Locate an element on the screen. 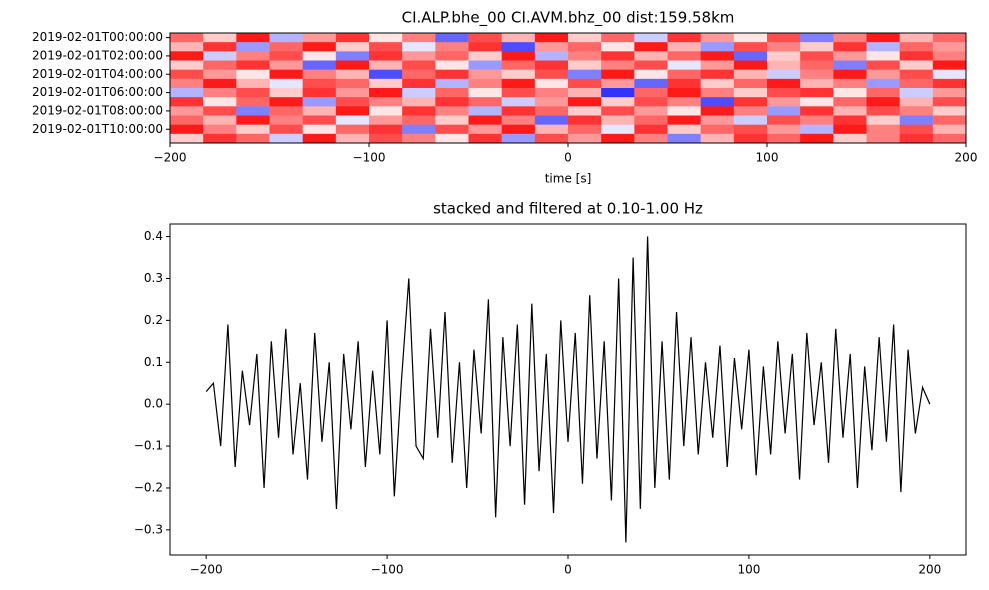  y-tick-label: 2019-02-01T06:00:00 is located at coordinates (97, 92).